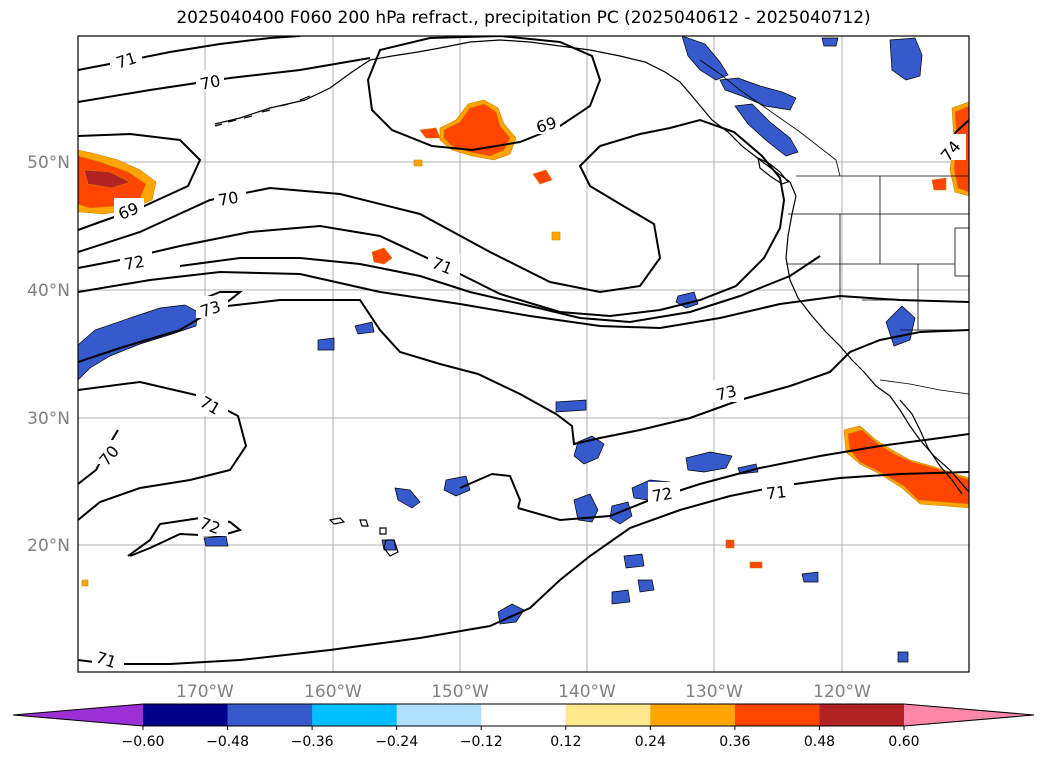 This screenshot has width=1047, height=765. What do you see at coordinates (490, 490) in the screenshot?
I see `contour-inner-loop` at bounding box center [490, 490].